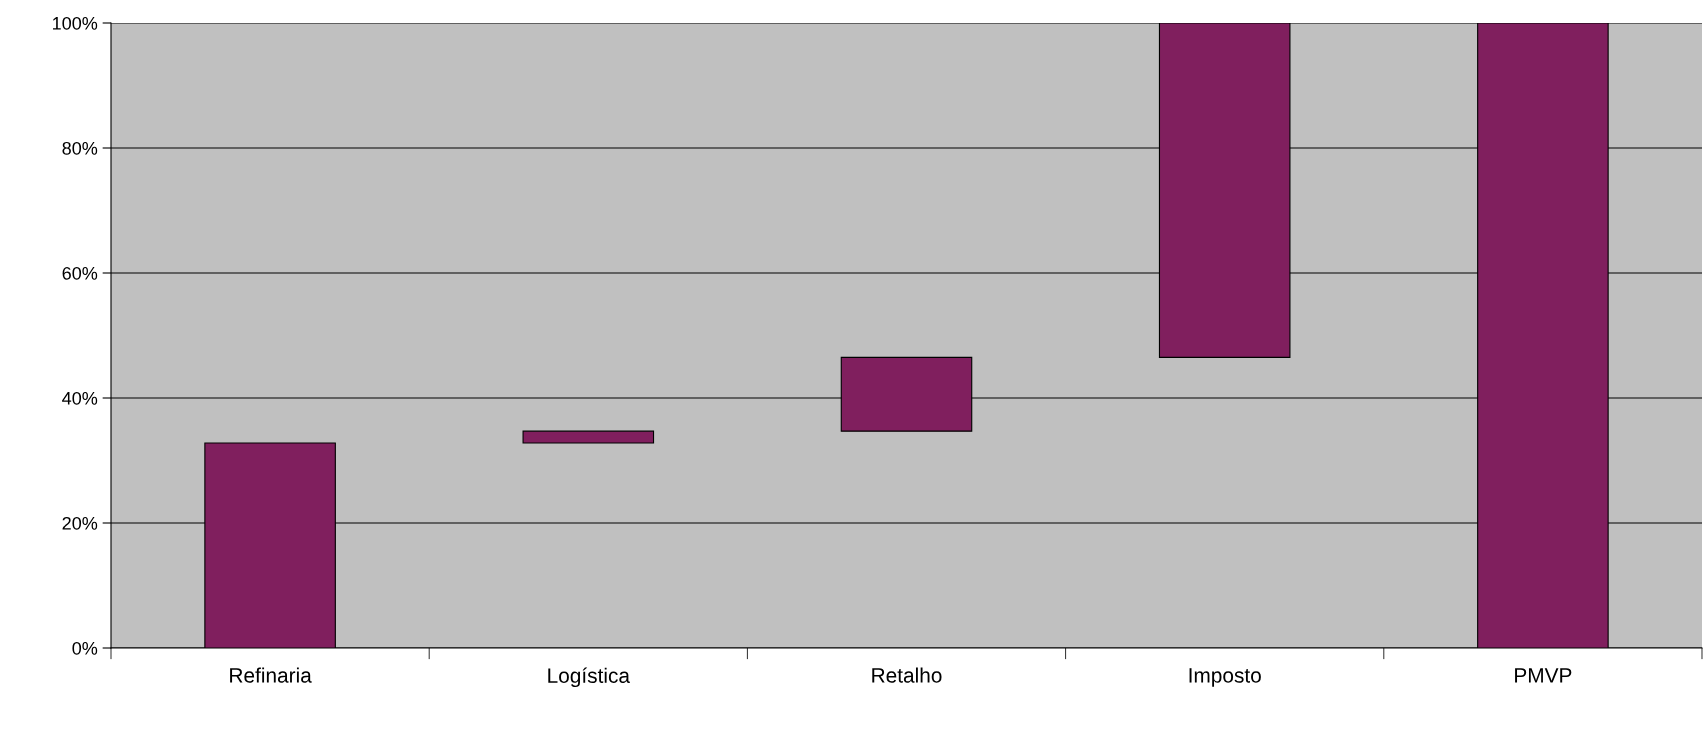 This screenshot has width=1704, height=733. What do you see at coordinates (588, 437) in the screenshot?
I see `bar` at bounding box center [588, 437].